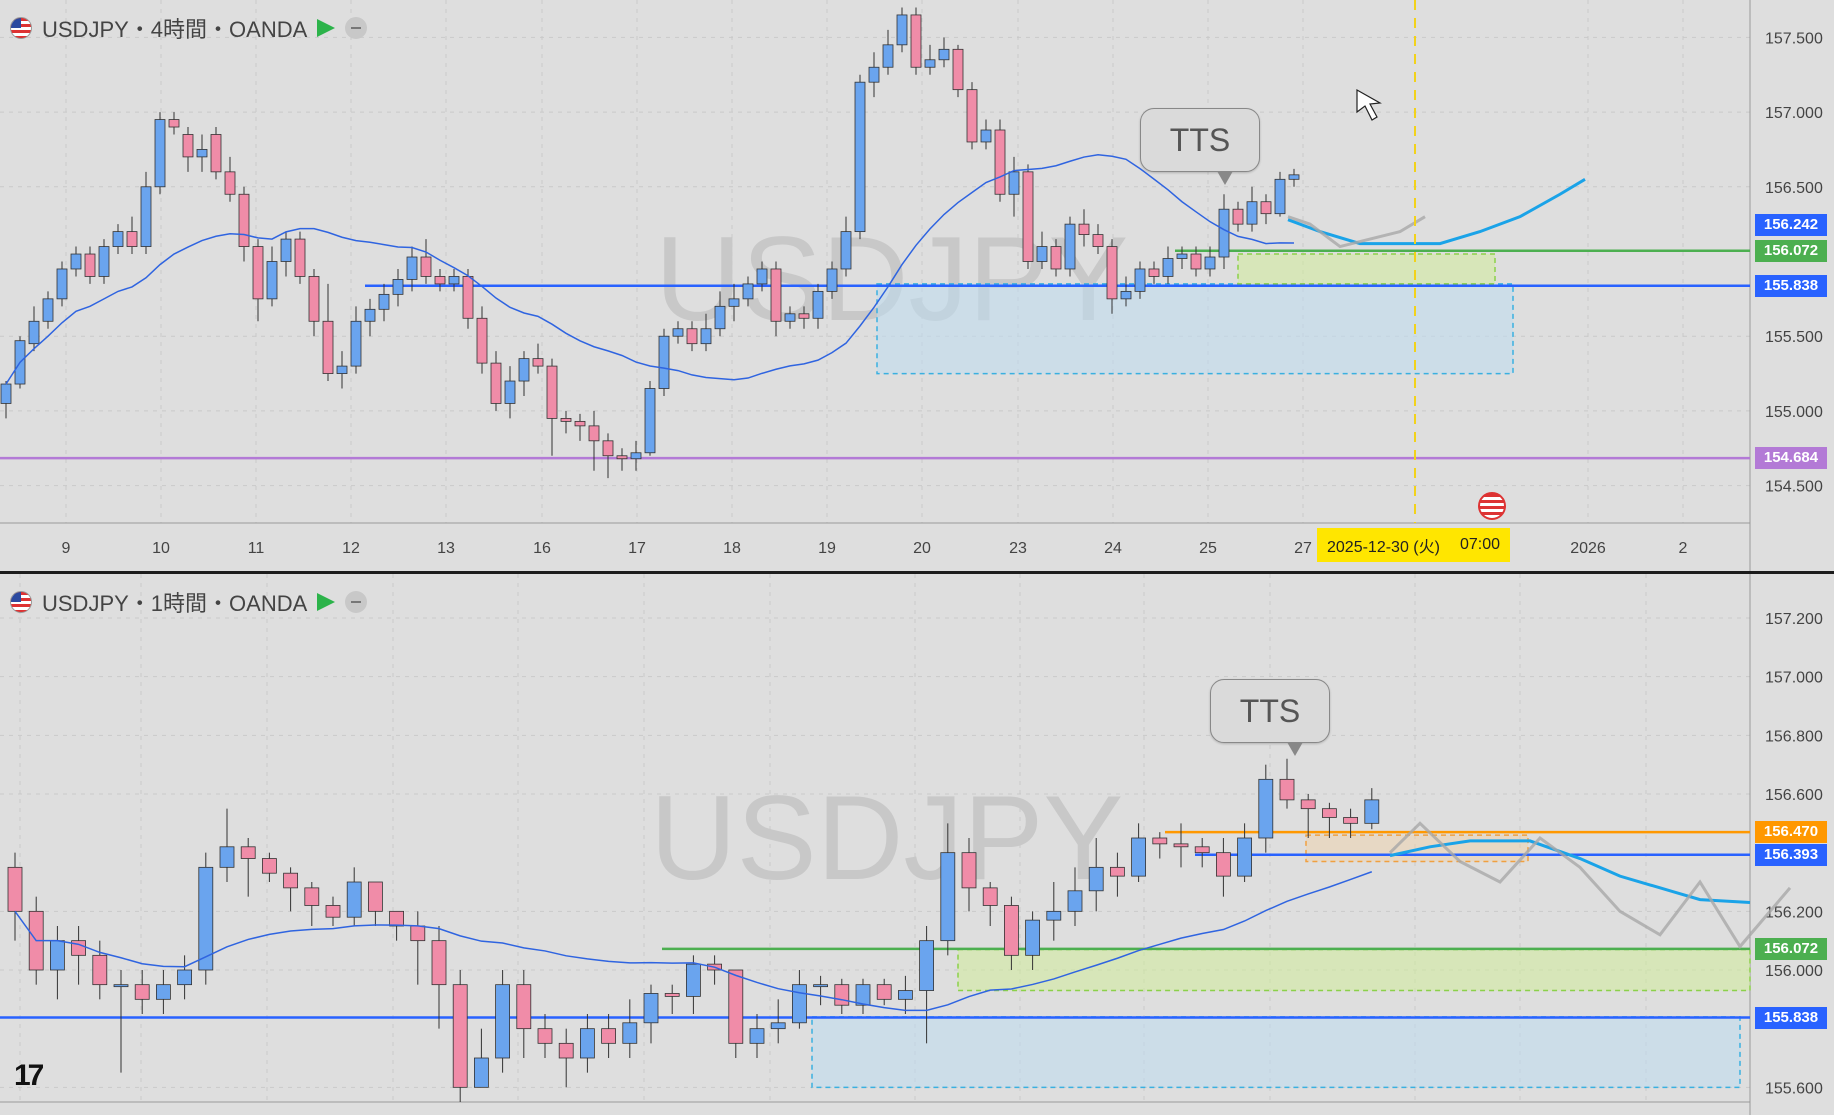  Describe the element at coordinates (29, 1075) in the screenshot. I see `tradingview-logo: 17` at that location.